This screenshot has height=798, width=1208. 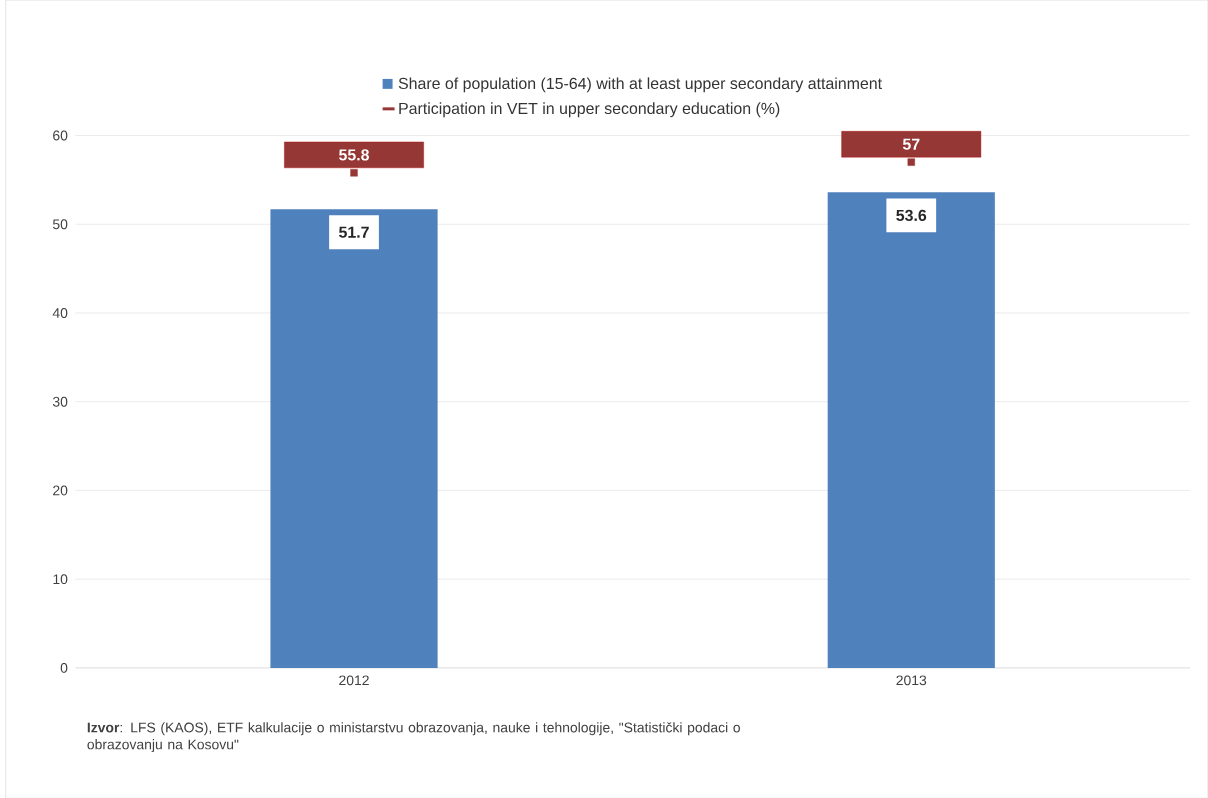 I want to click on data-label: 55.8, so click(x=354, y=155).